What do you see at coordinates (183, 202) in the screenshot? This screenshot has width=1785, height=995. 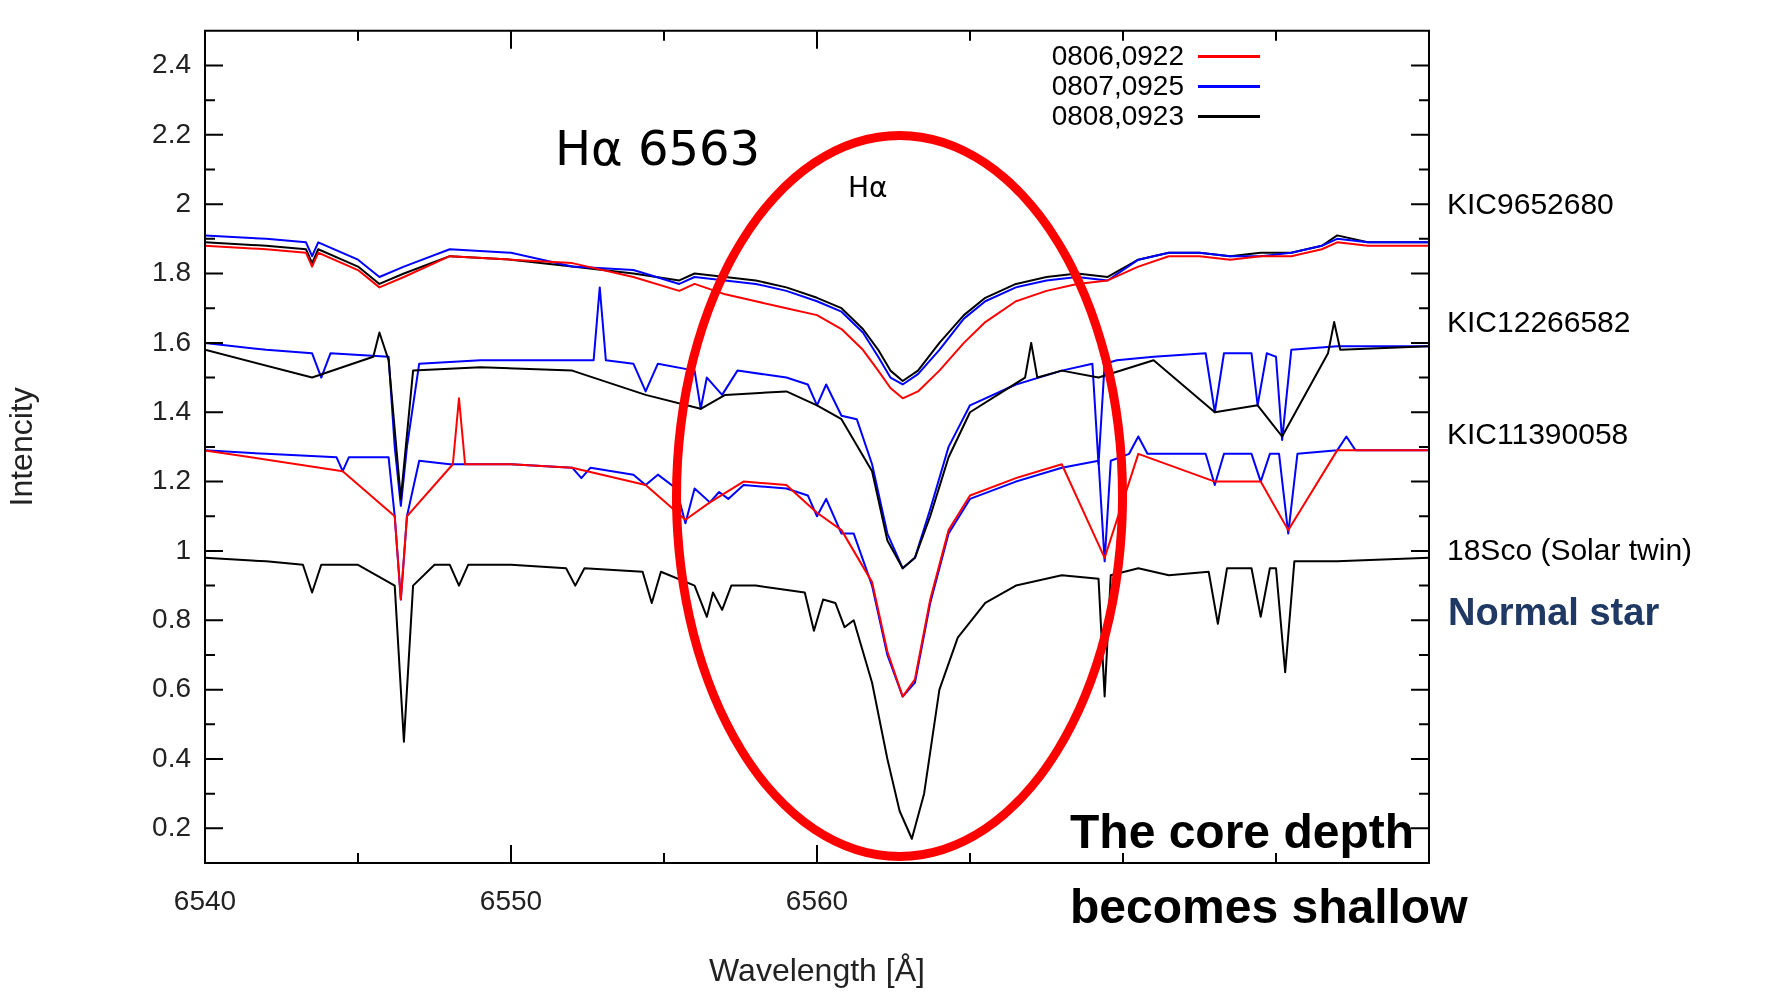 I see `y-tick-label: 2` at bounding box center [183, 202].